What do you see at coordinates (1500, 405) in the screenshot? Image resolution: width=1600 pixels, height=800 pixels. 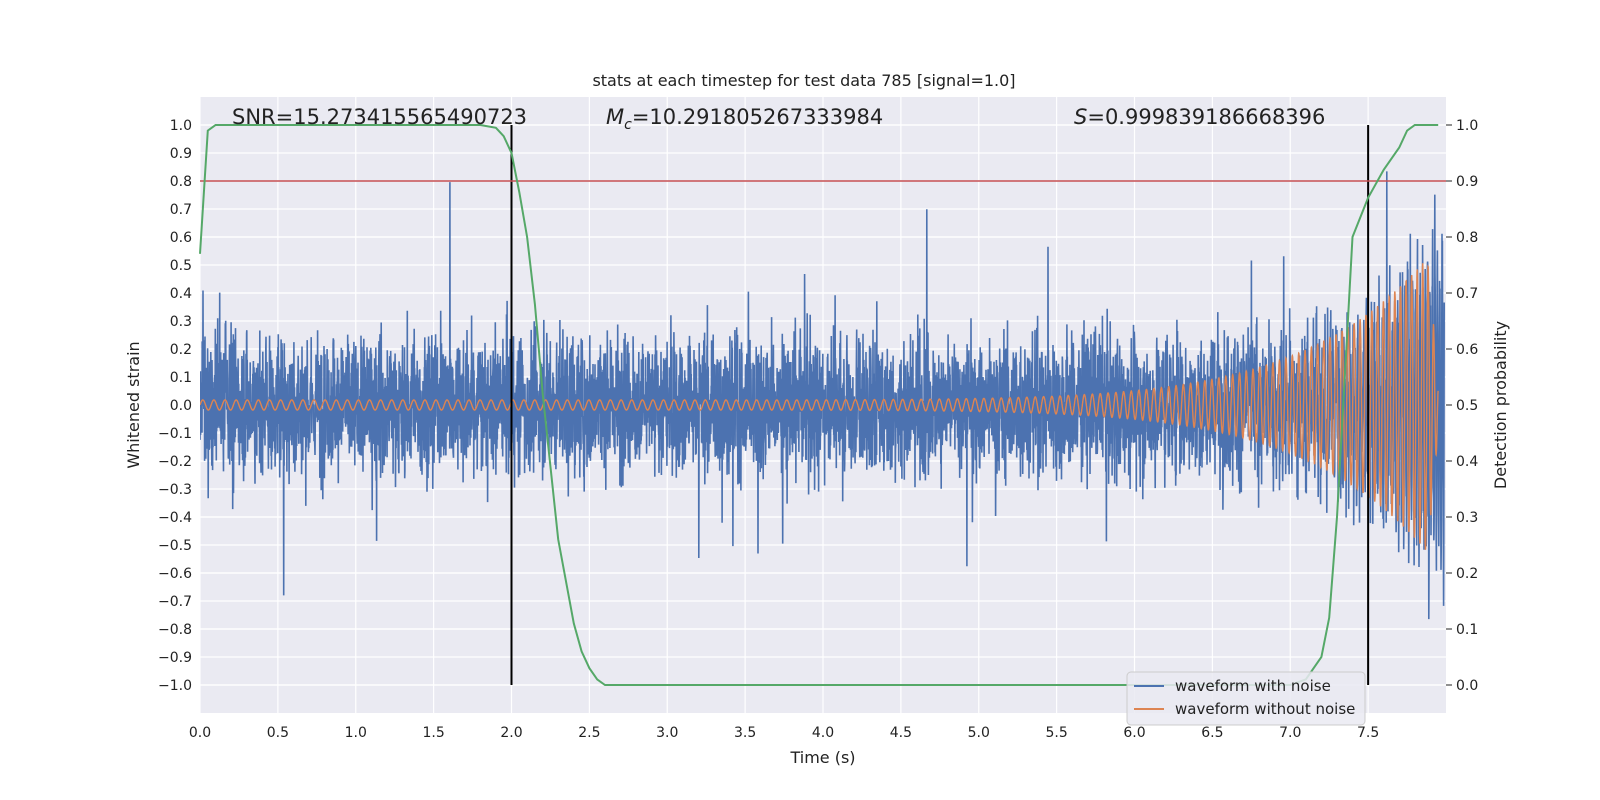 I see `y-axis-right-label: Detection probability` at bounding box center [1500, 405].